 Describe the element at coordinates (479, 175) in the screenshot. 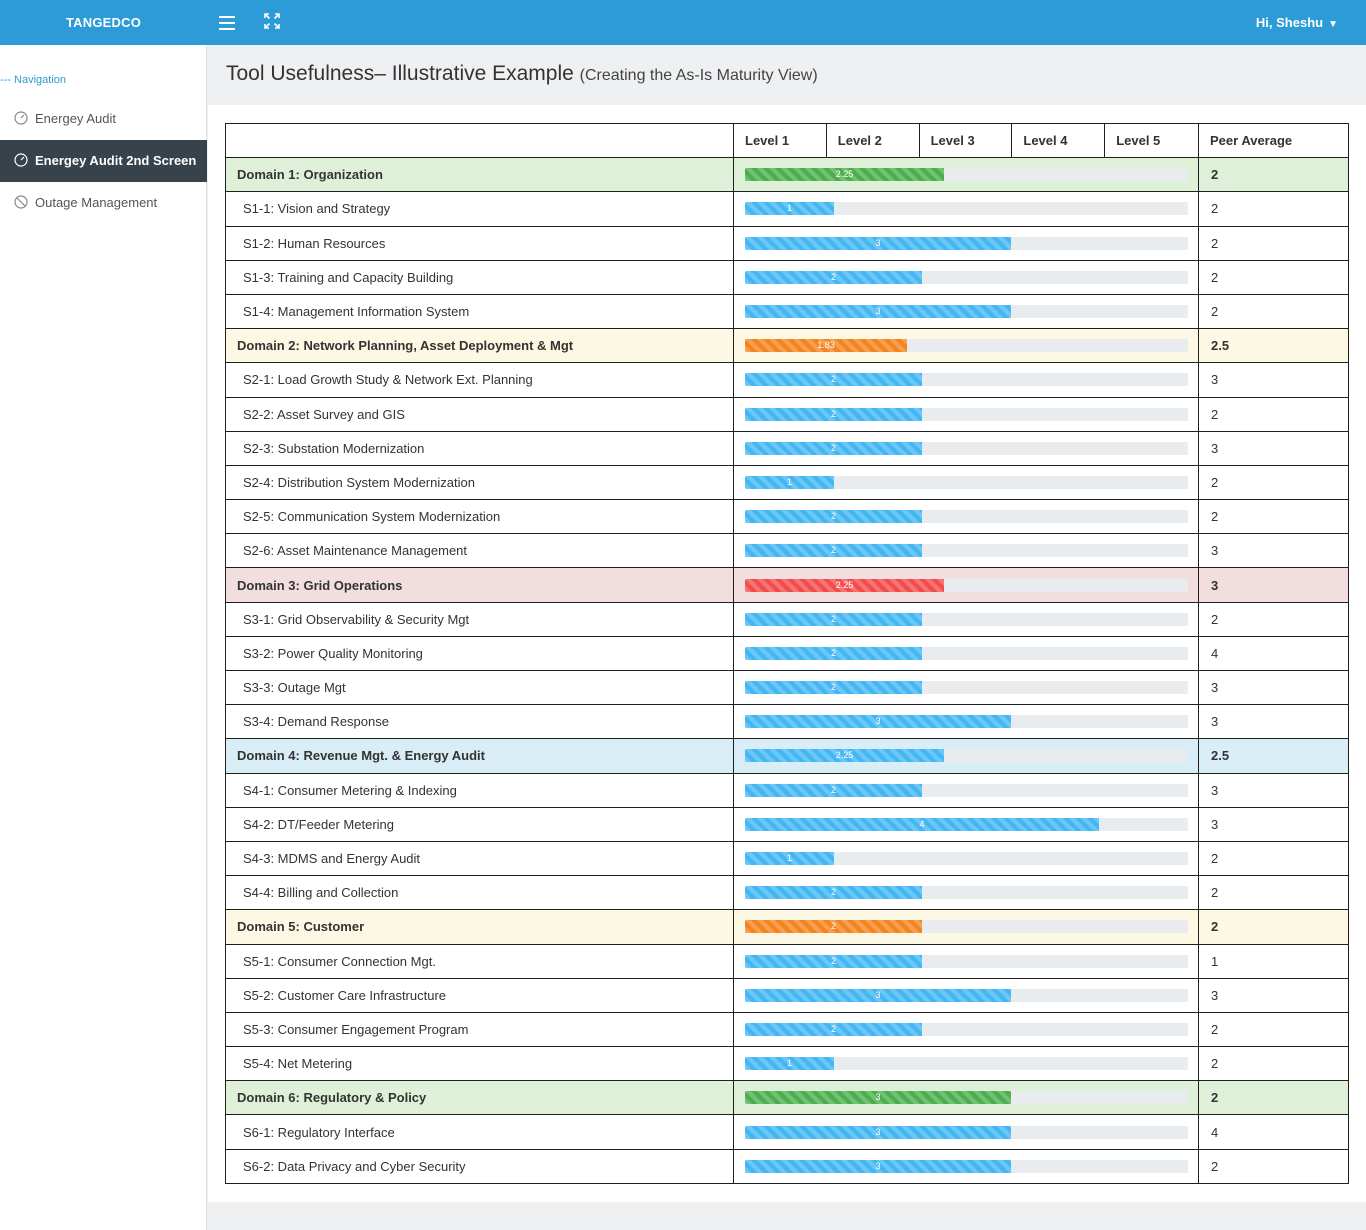

I see `domain-name: Domain 1: Organization` at that location.